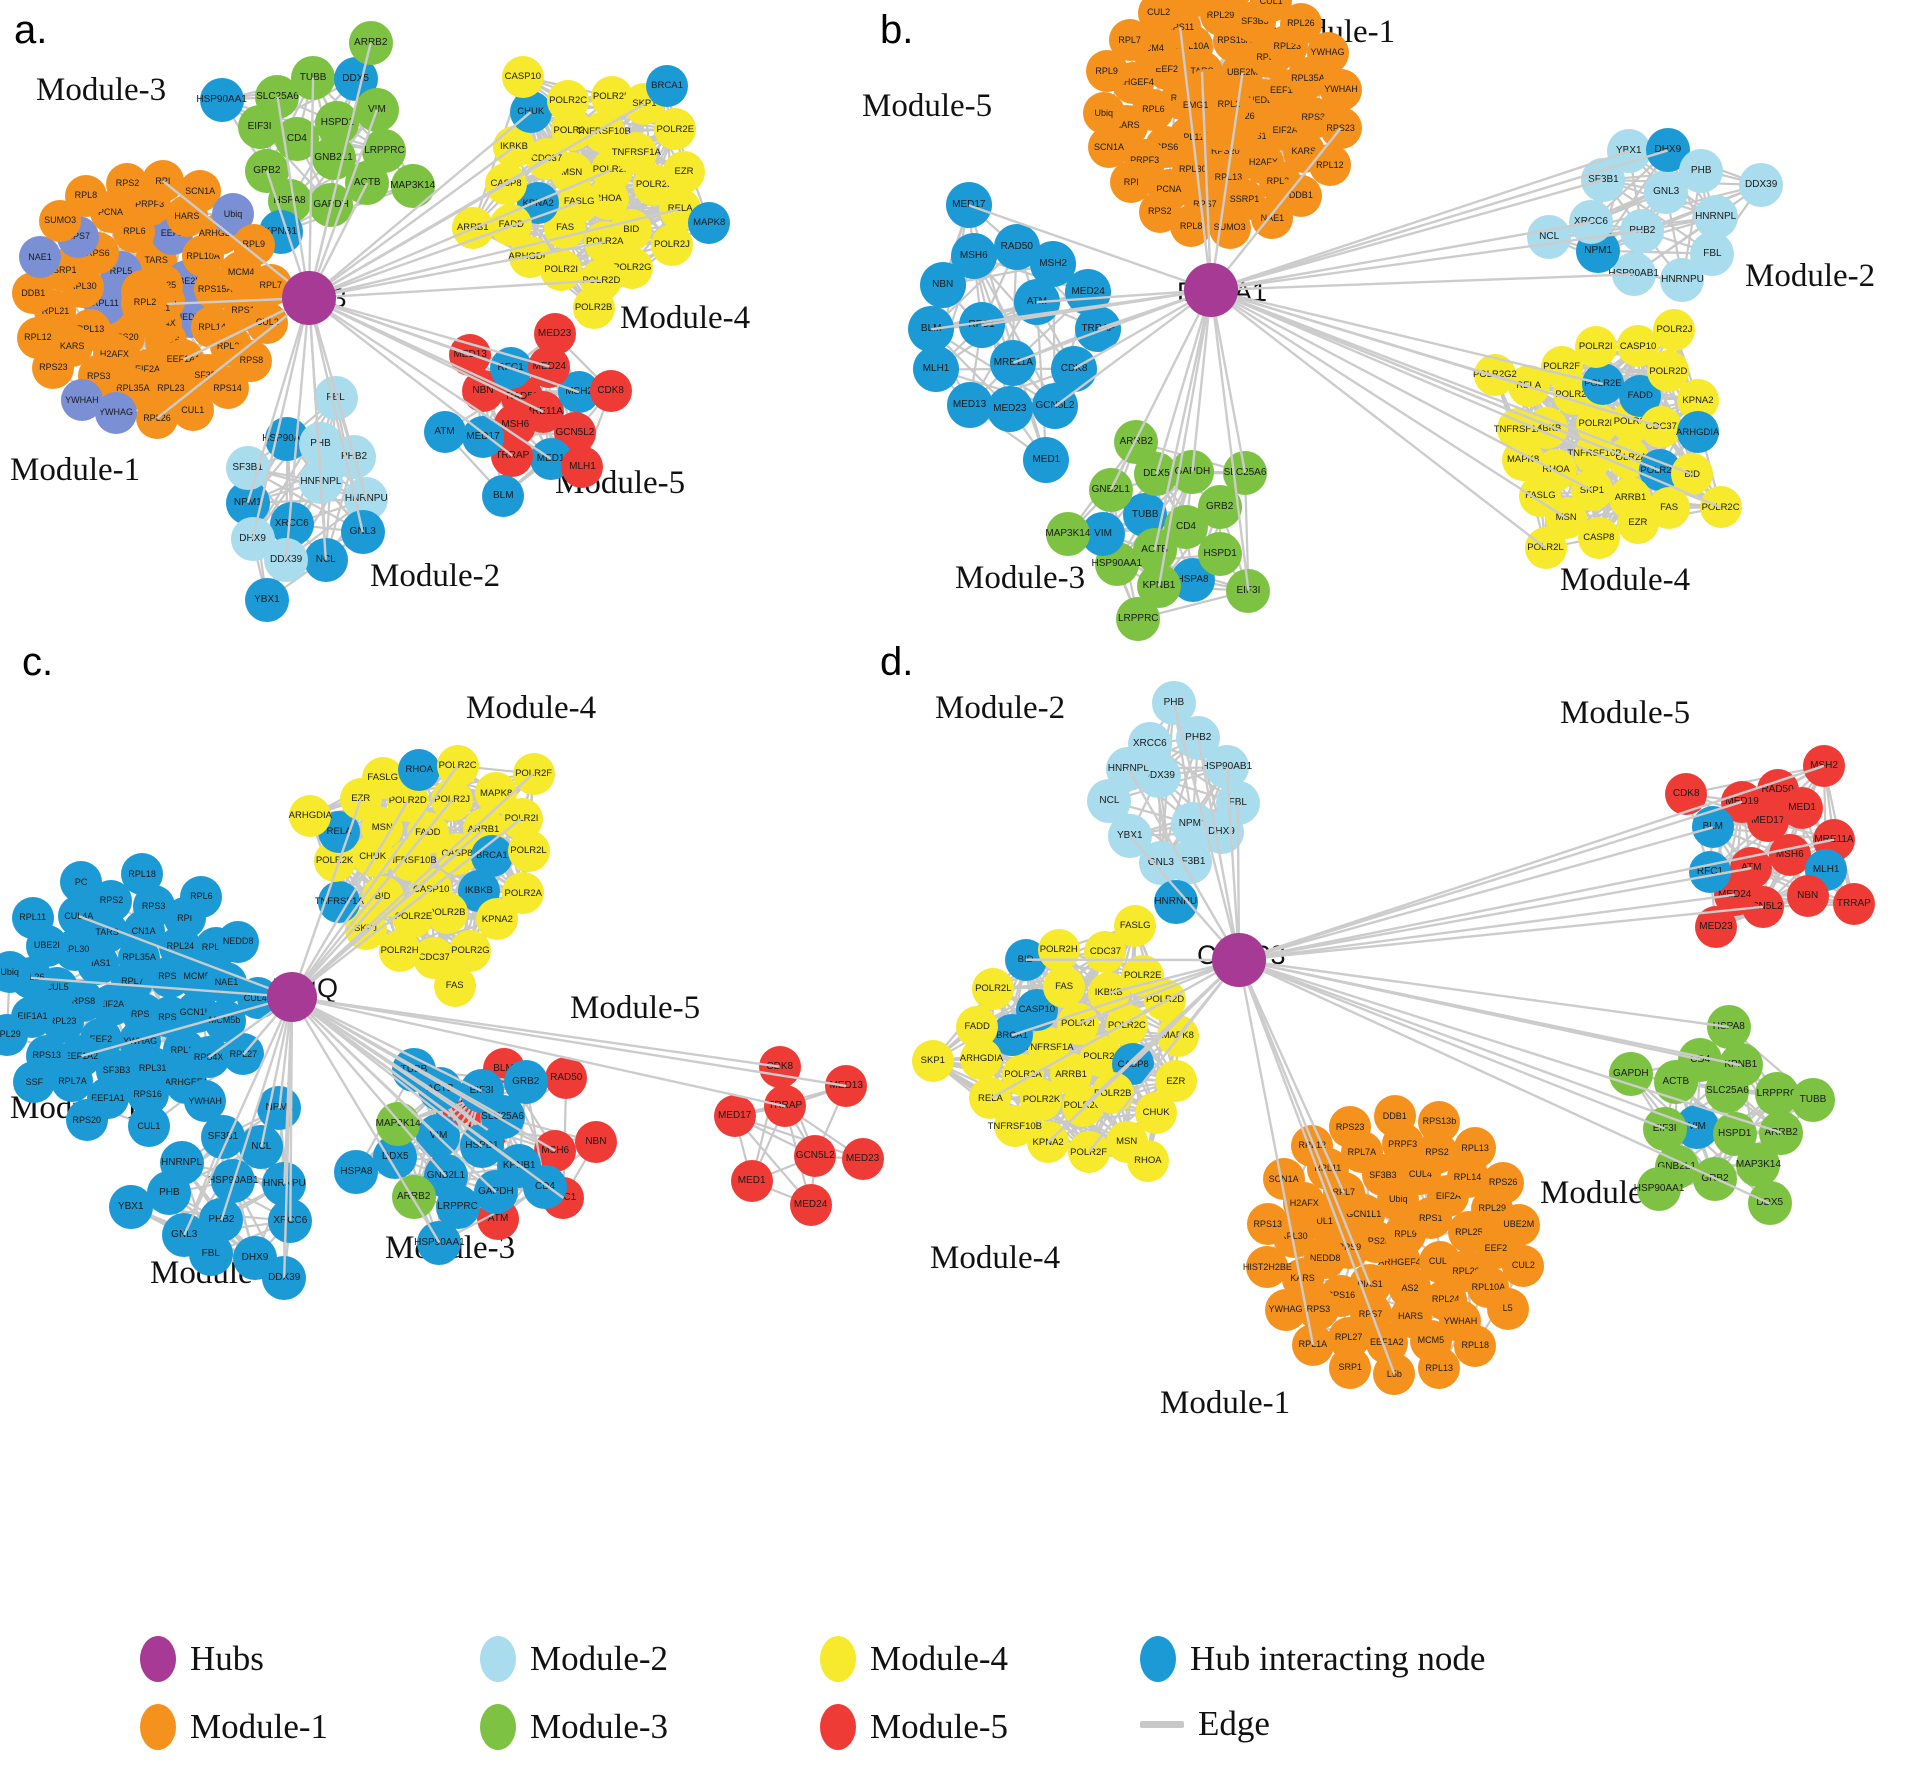  Describe the element at coordinates (939, 1658) in the screenshot. I see `legend-label: Module-4` at that location.